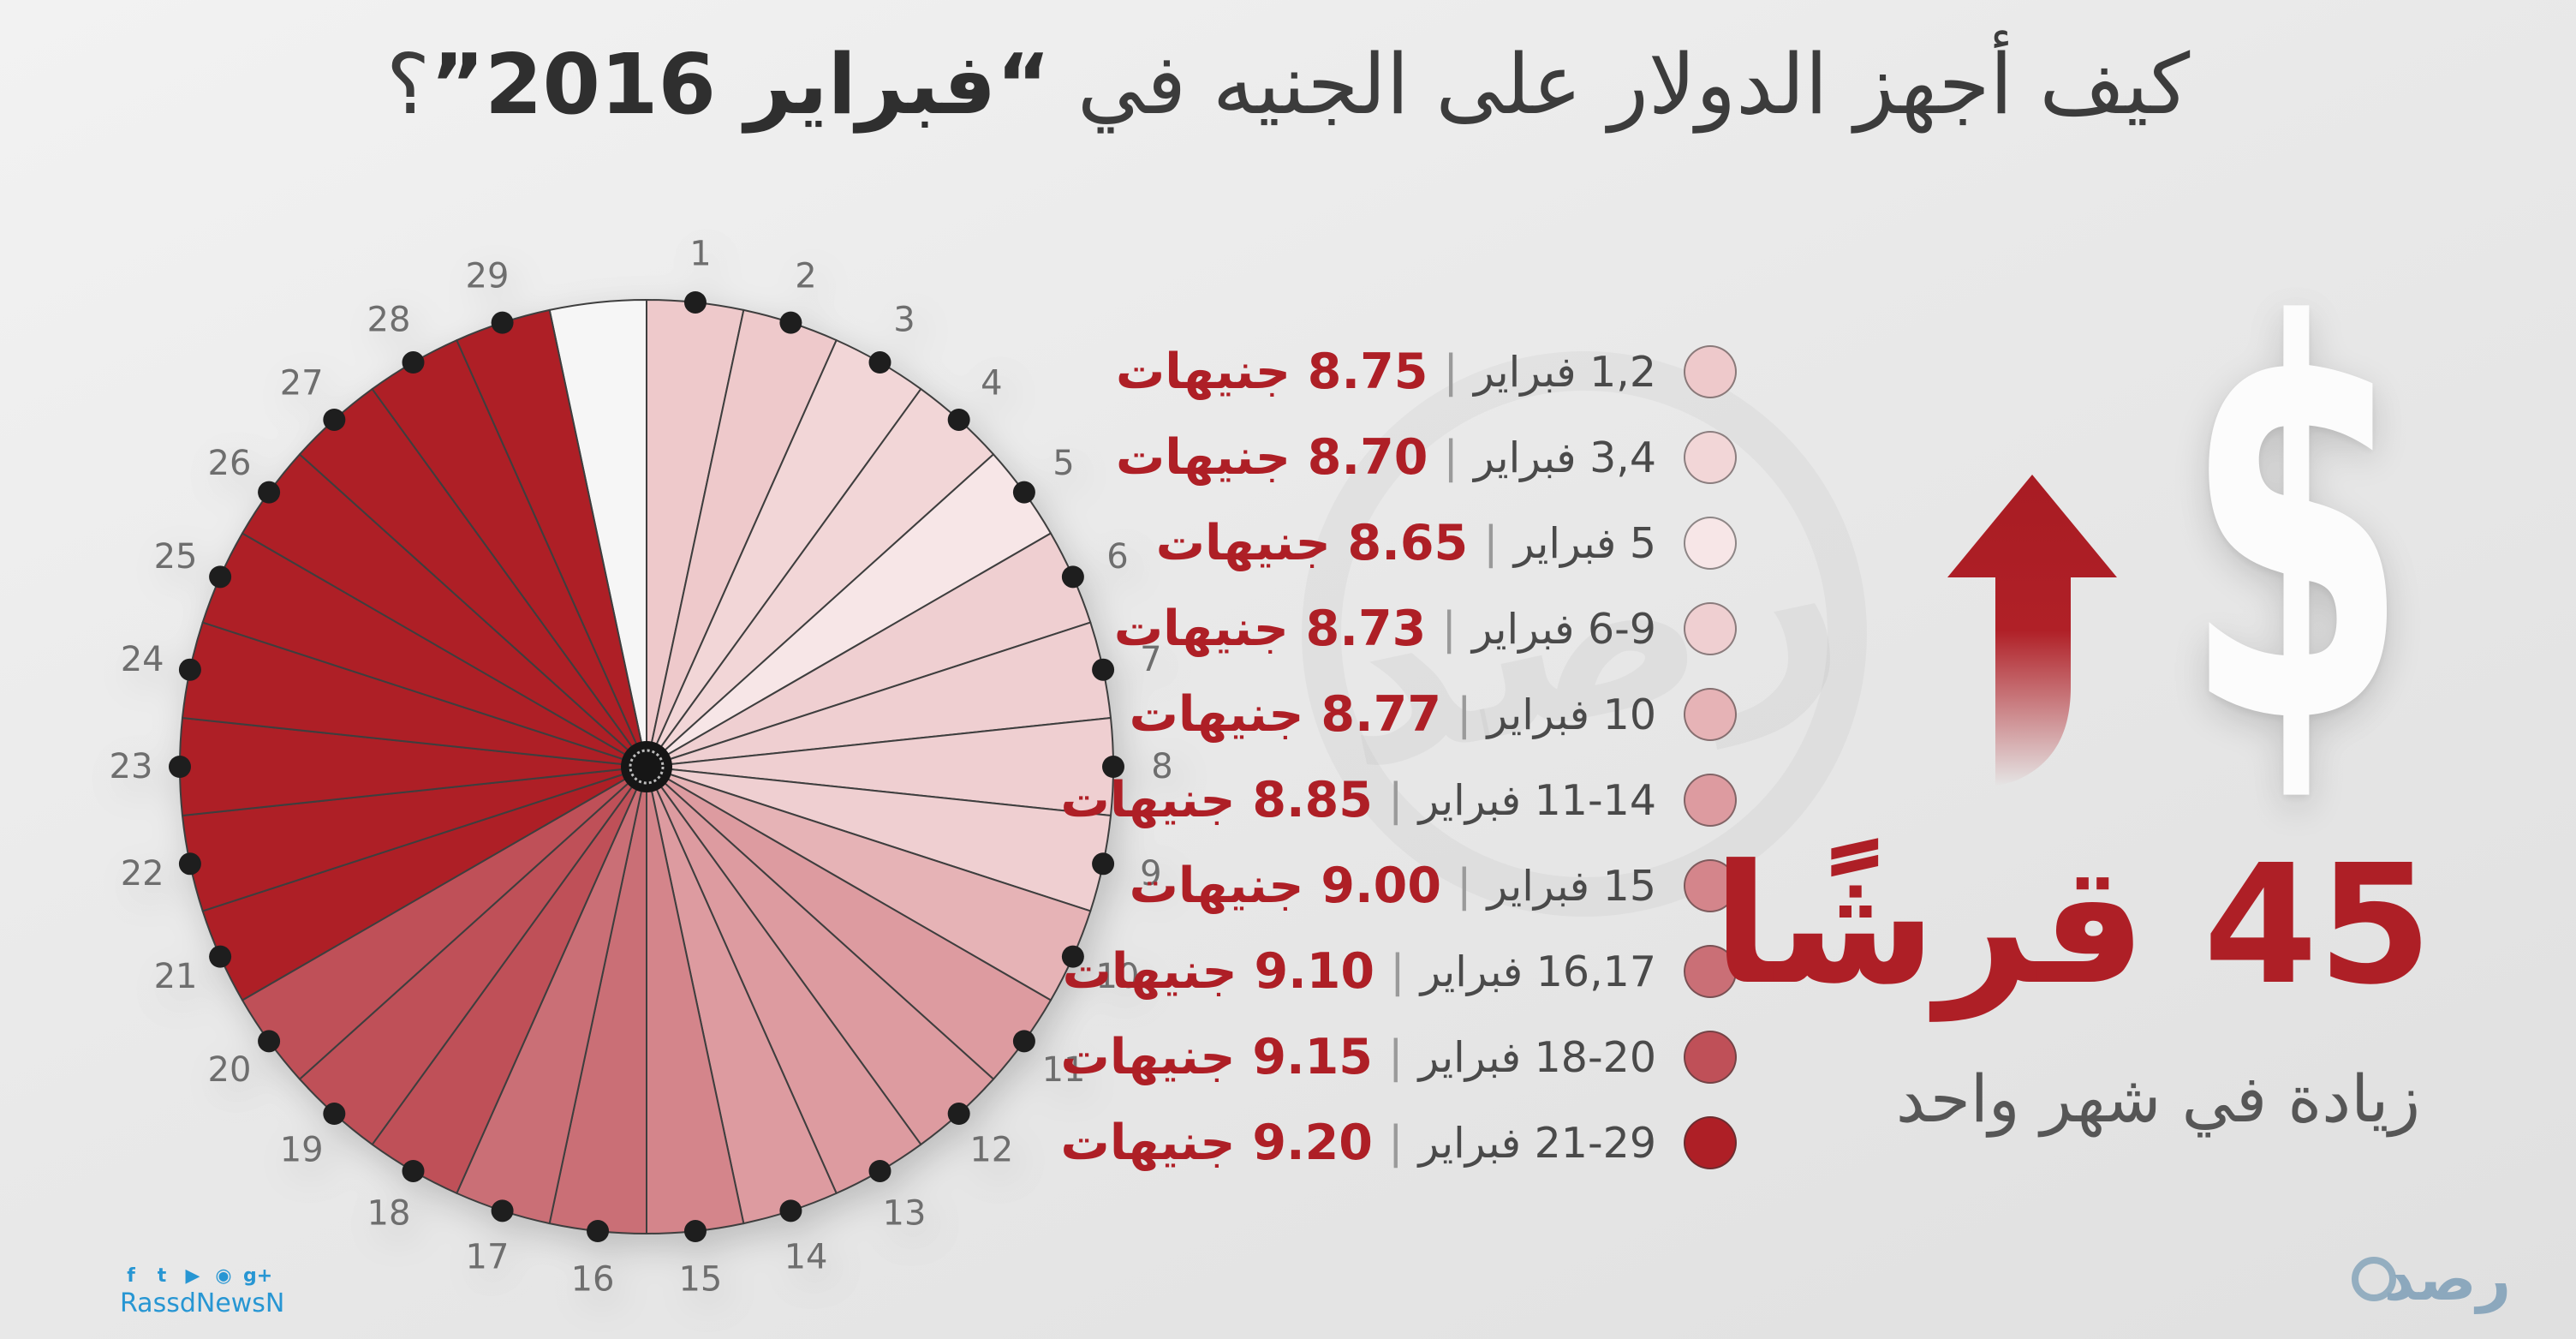 Image resolution: width=2576 pixels, height=1339 pixels. I want to click on facebook-icon: f, so click(131, 1276).